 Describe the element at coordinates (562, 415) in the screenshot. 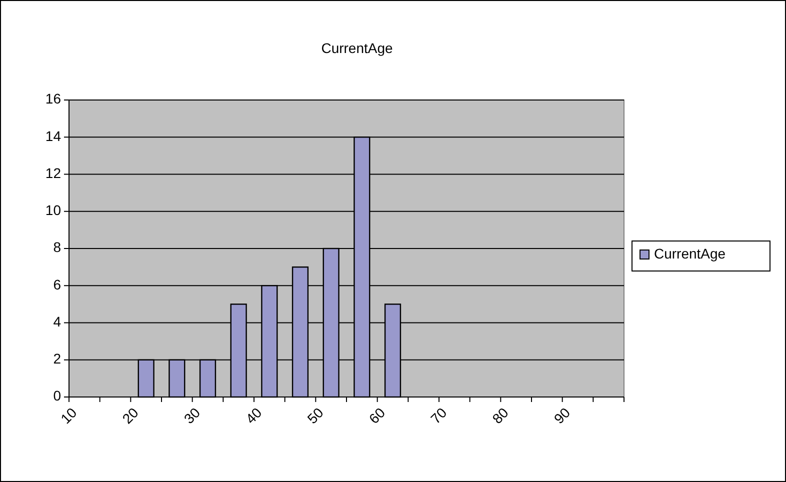

I see `x-tick-label: 90` at that location.